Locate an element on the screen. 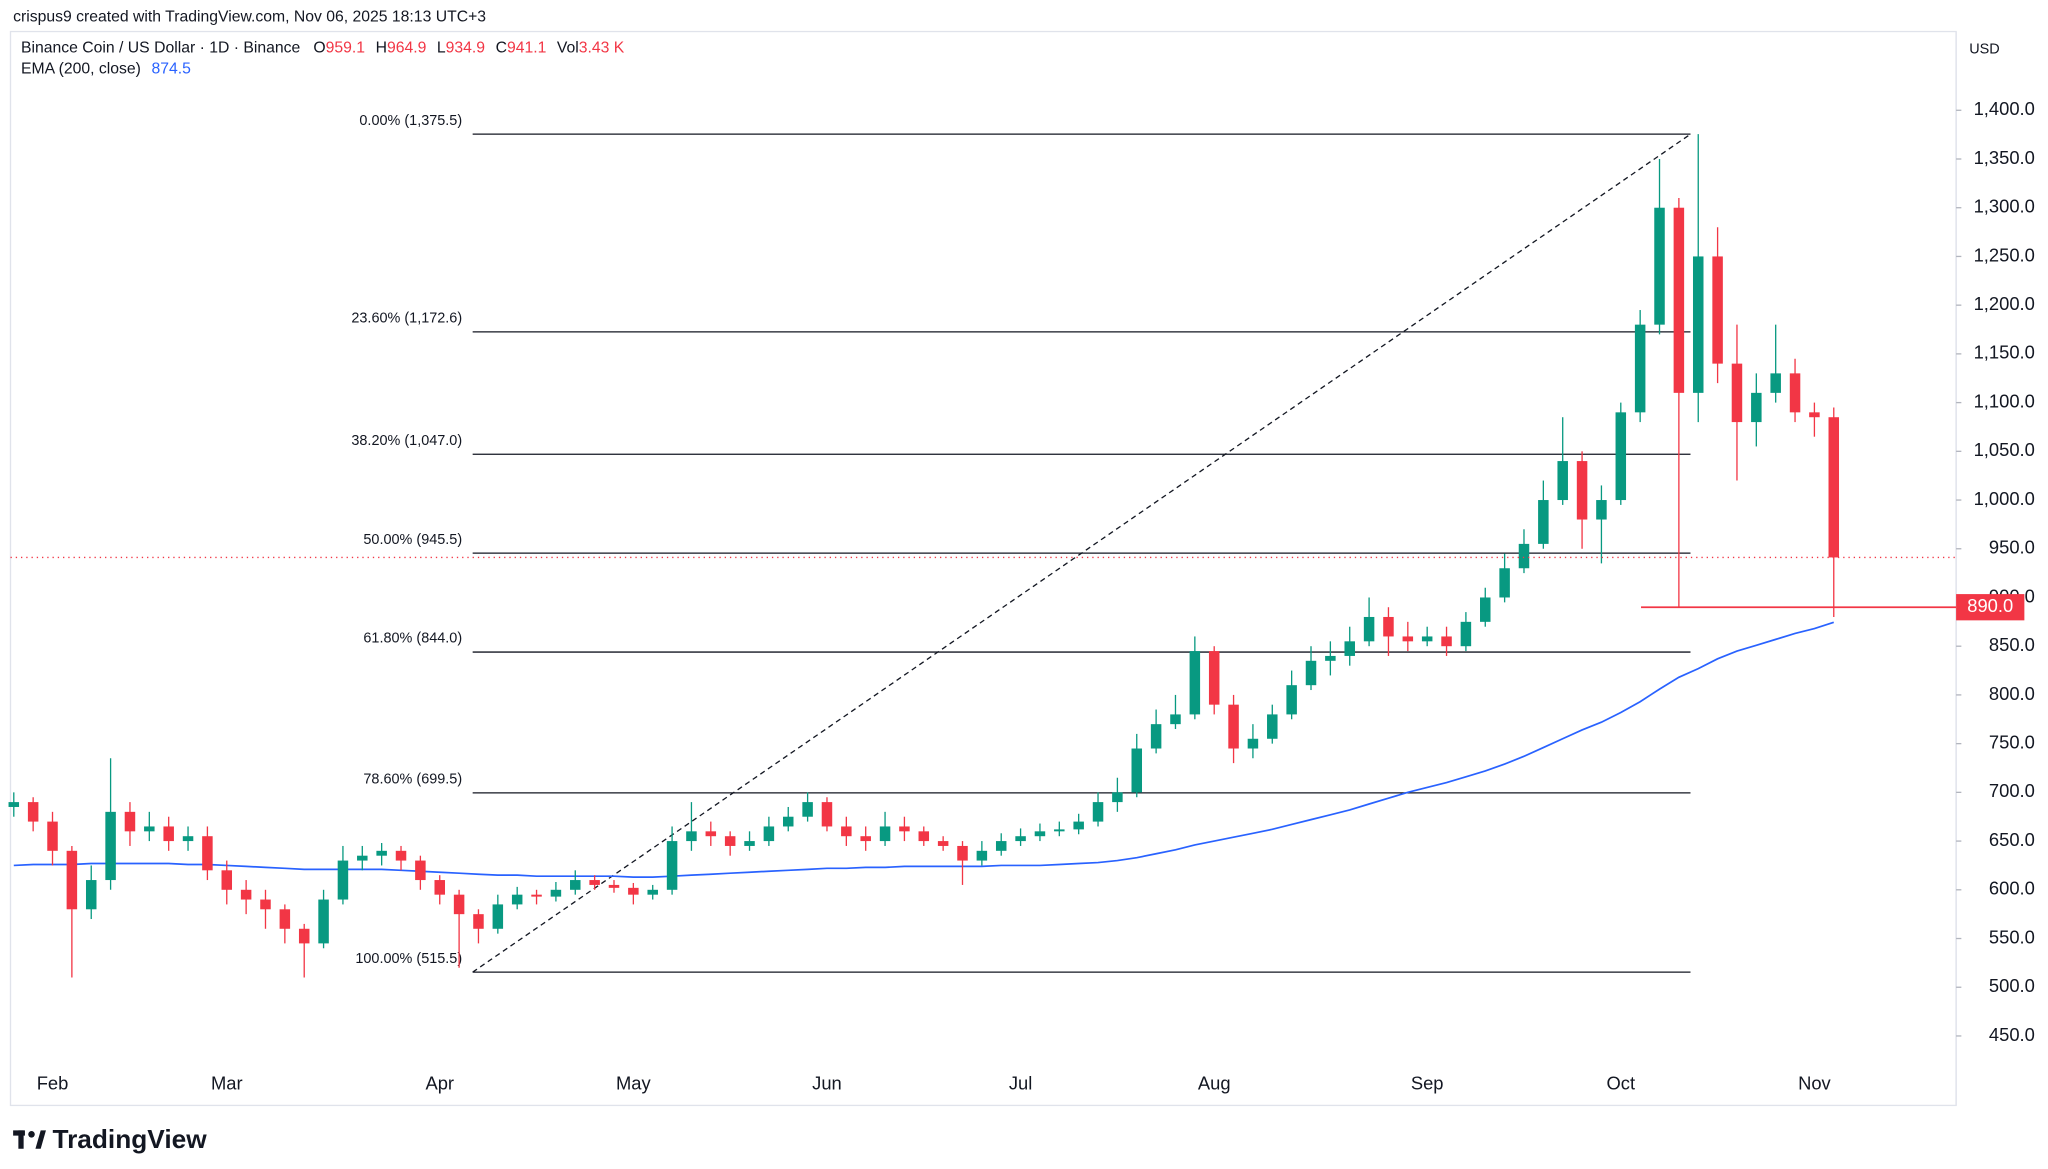 The height and width of the screenshot is (1169, 2048). y-tick-label: 1,050.0 is located at coordinates (2004, 449).